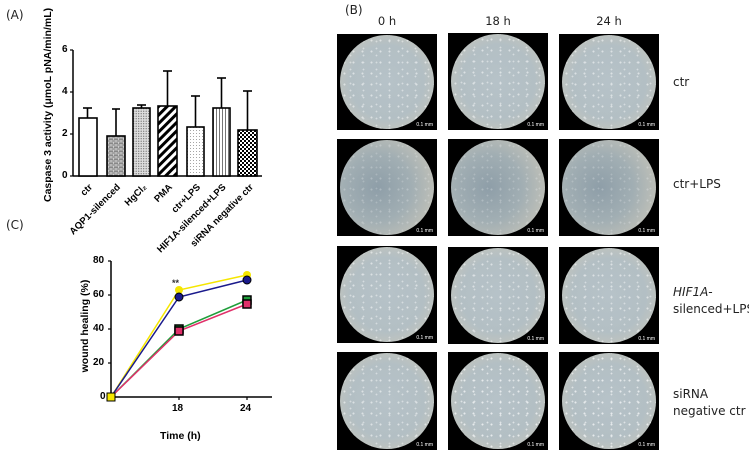 The height and width of the screenshot is (454, 749). What do you see at coordinates (387, 401) in the screenshot?
I see `micrograph-sirna-0h: 0.1 mm` at bounding box center [387, 401].